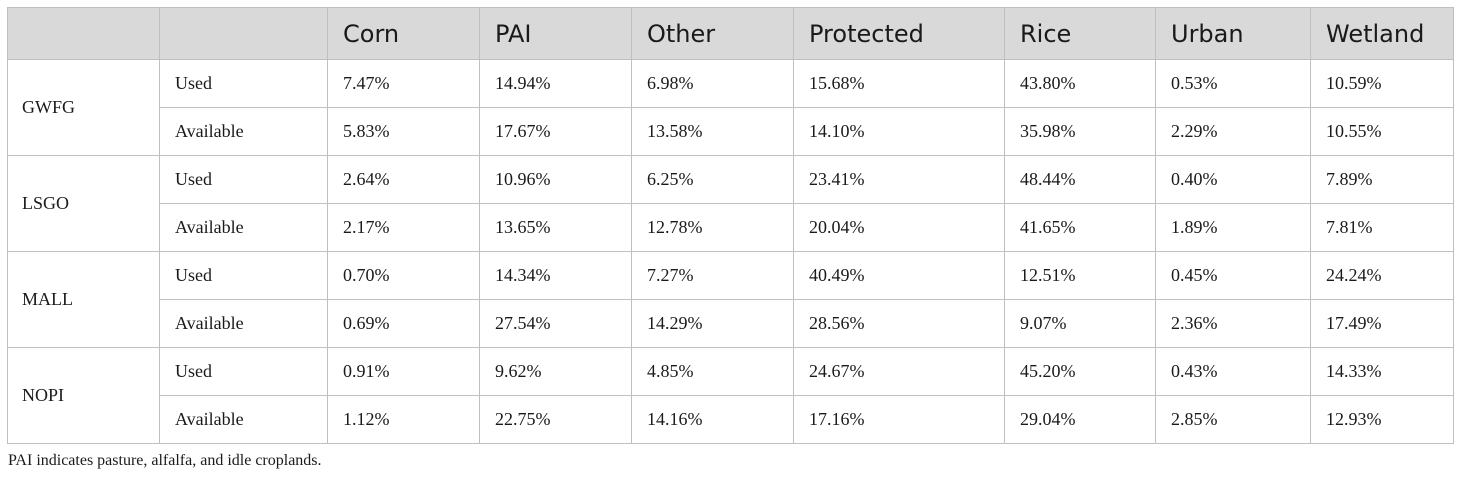  Describe the element at coordinates (1080, 179) in the screenshot. I see `value-cell: 48.44%` at that location.